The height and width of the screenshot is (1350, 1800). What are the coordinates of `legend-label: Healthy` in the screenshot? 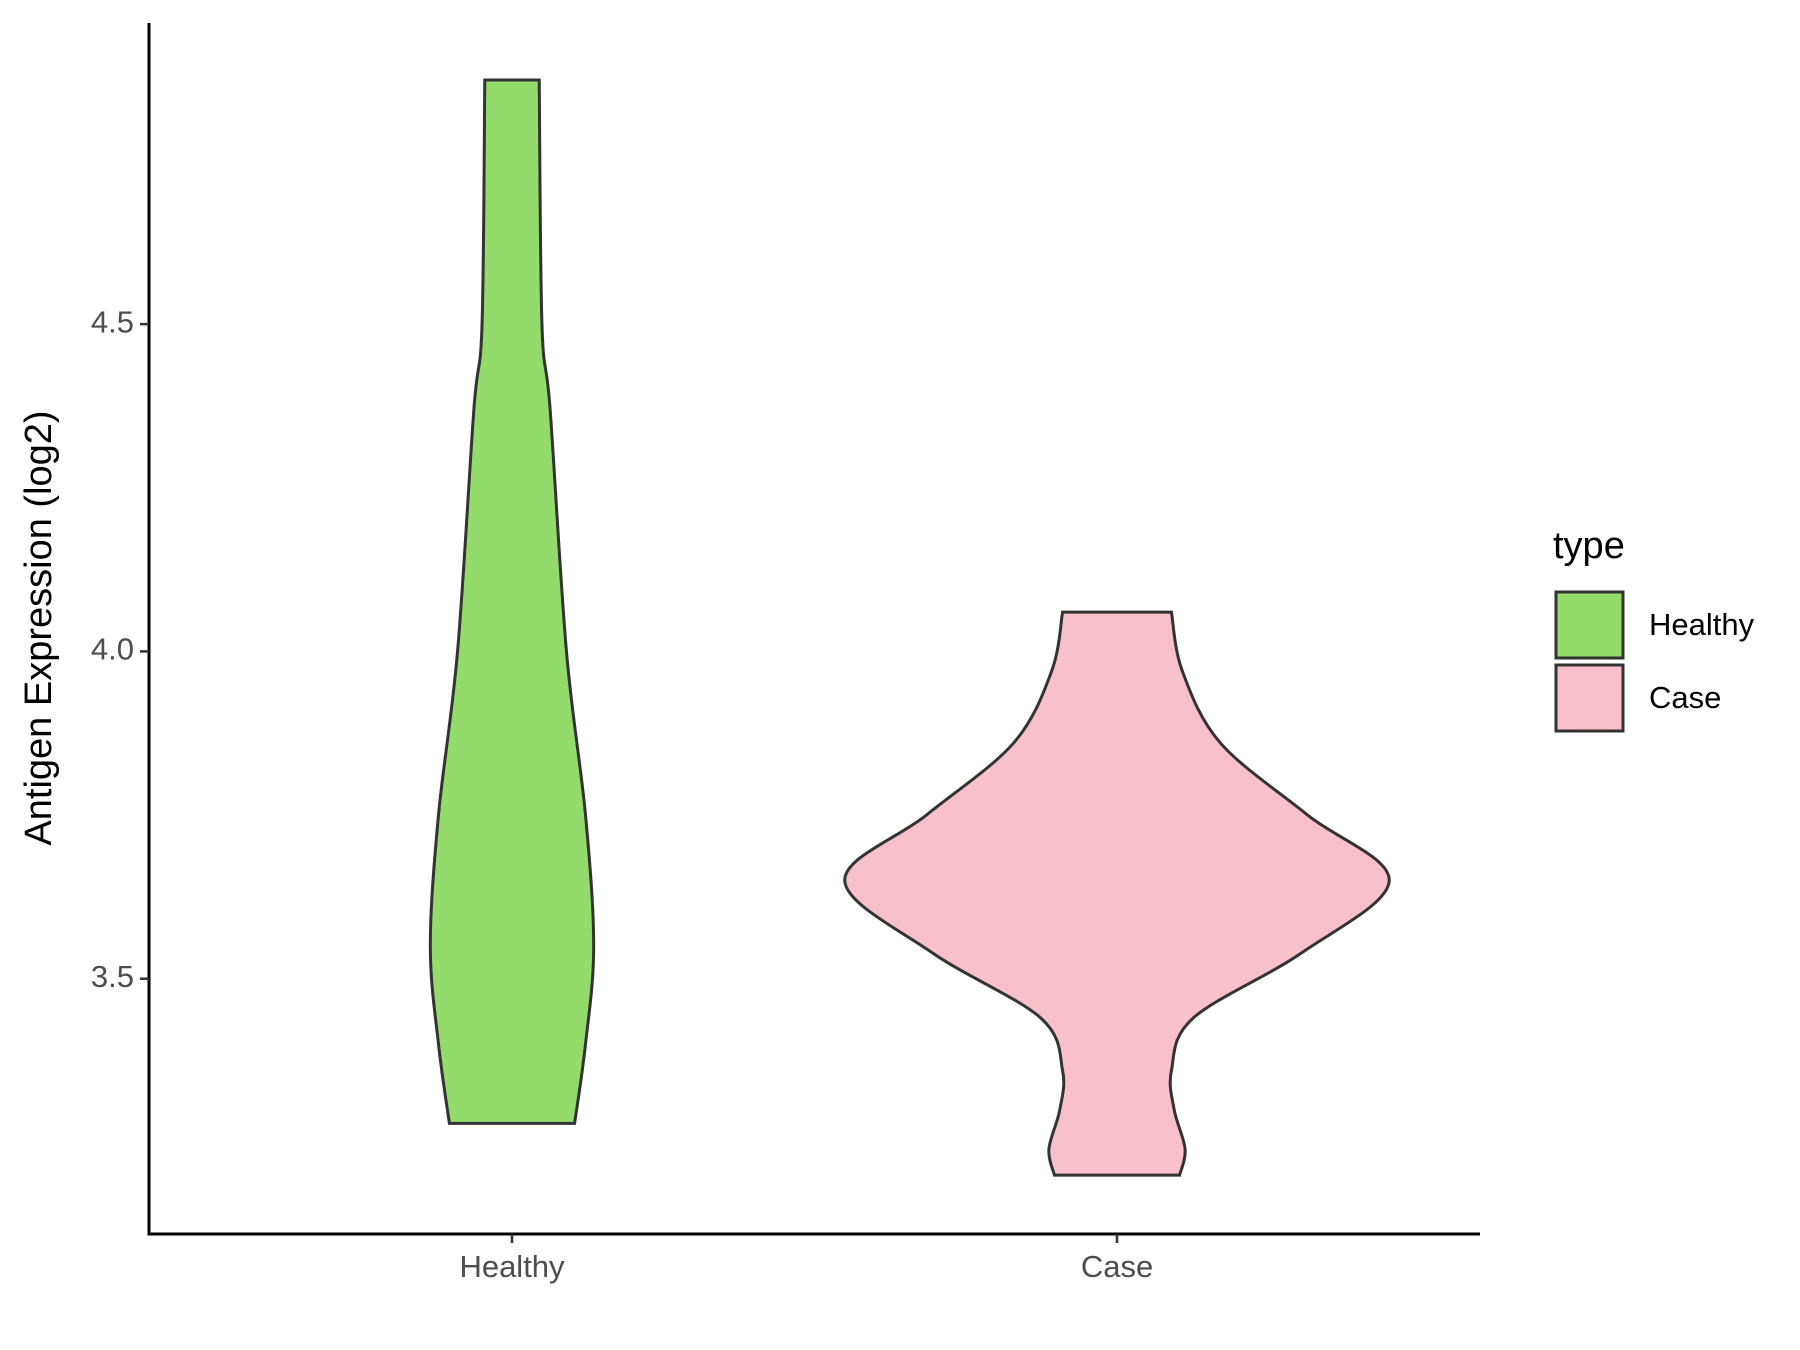 It's located at (1702, 624).